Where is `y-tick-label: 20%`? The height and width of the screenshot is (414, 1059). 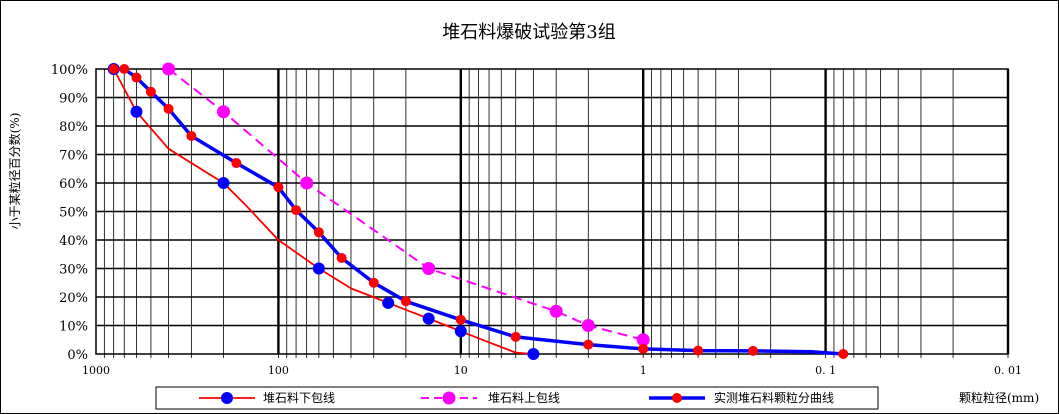 y-tick-label: 20% is located at coordinates (73, 298).